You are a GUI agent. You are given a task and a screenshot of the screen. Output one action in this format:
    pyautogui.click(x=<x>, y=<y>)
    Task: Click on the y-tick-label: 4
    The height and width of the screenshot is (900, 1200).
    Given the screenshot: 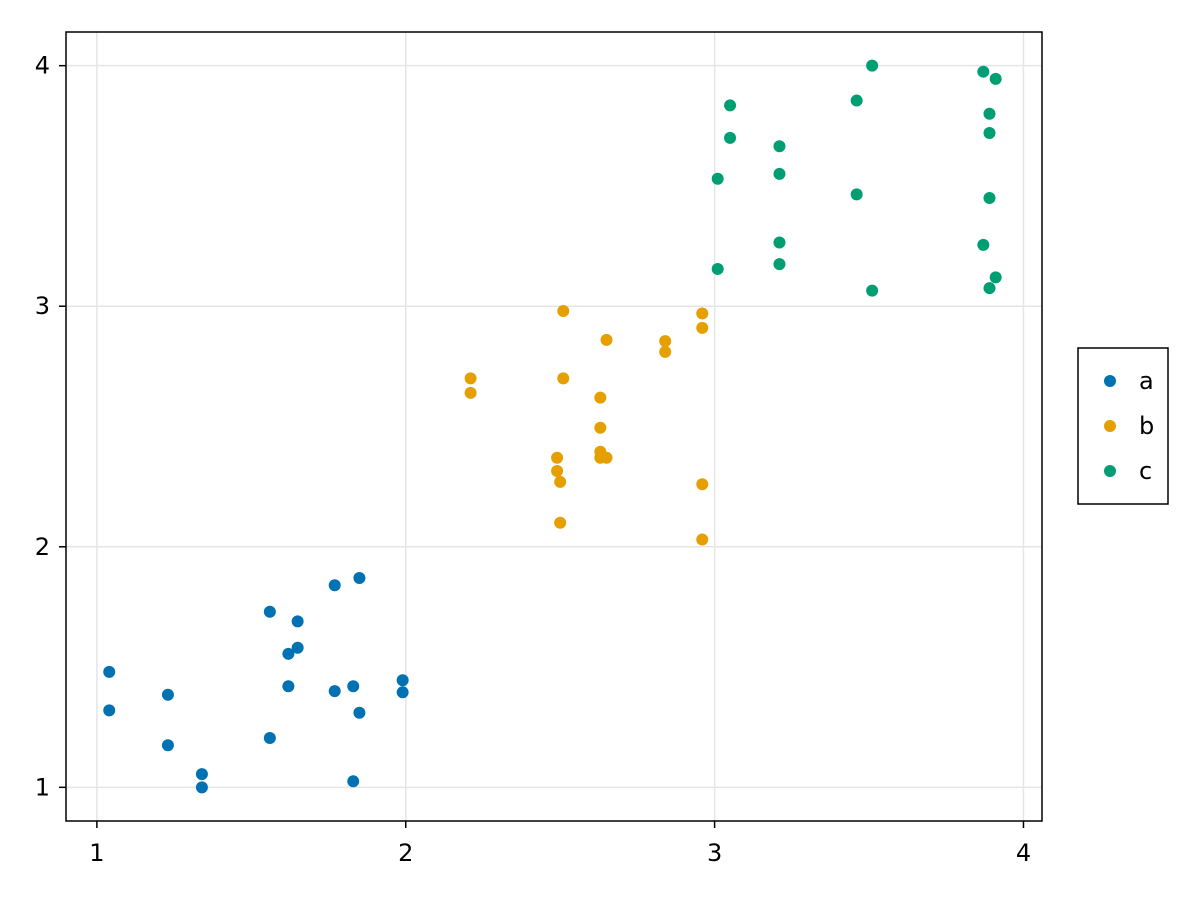 What is the action you would take?
    pyautogui.click(x=42, y=66)
    